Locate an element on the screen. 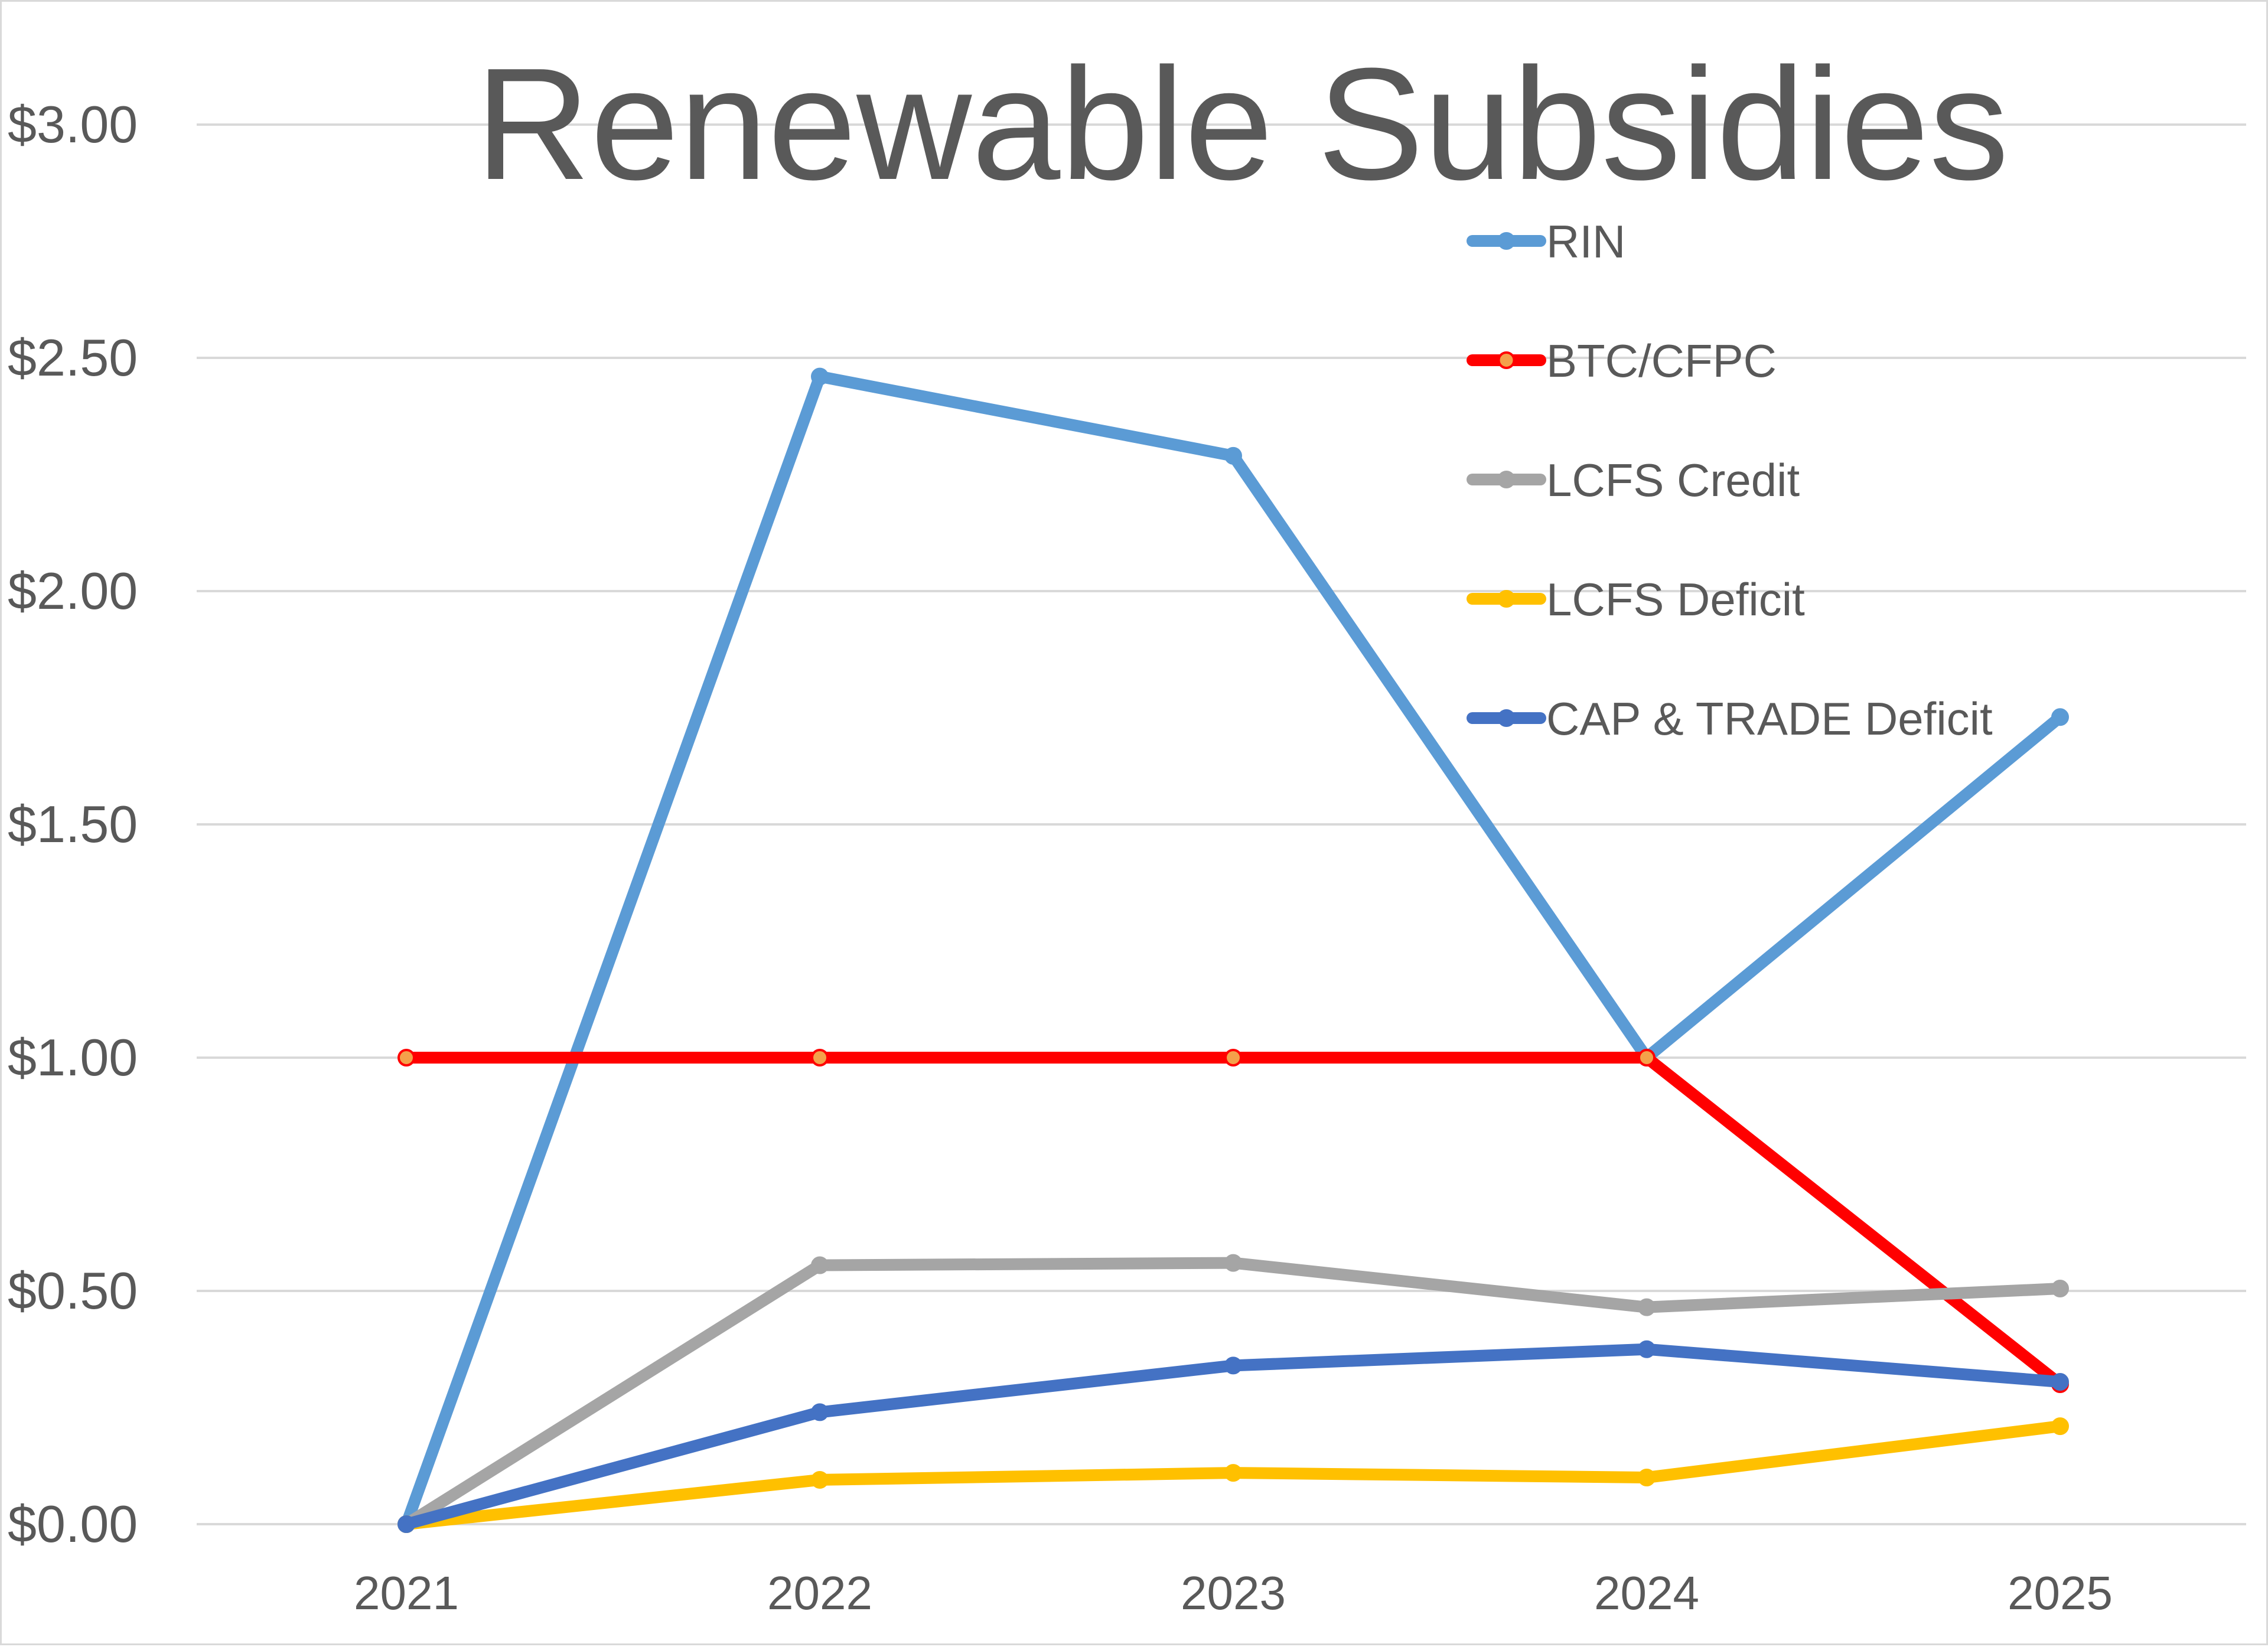  y-tick-label: $2.00 is located at coordinates (73, 591).